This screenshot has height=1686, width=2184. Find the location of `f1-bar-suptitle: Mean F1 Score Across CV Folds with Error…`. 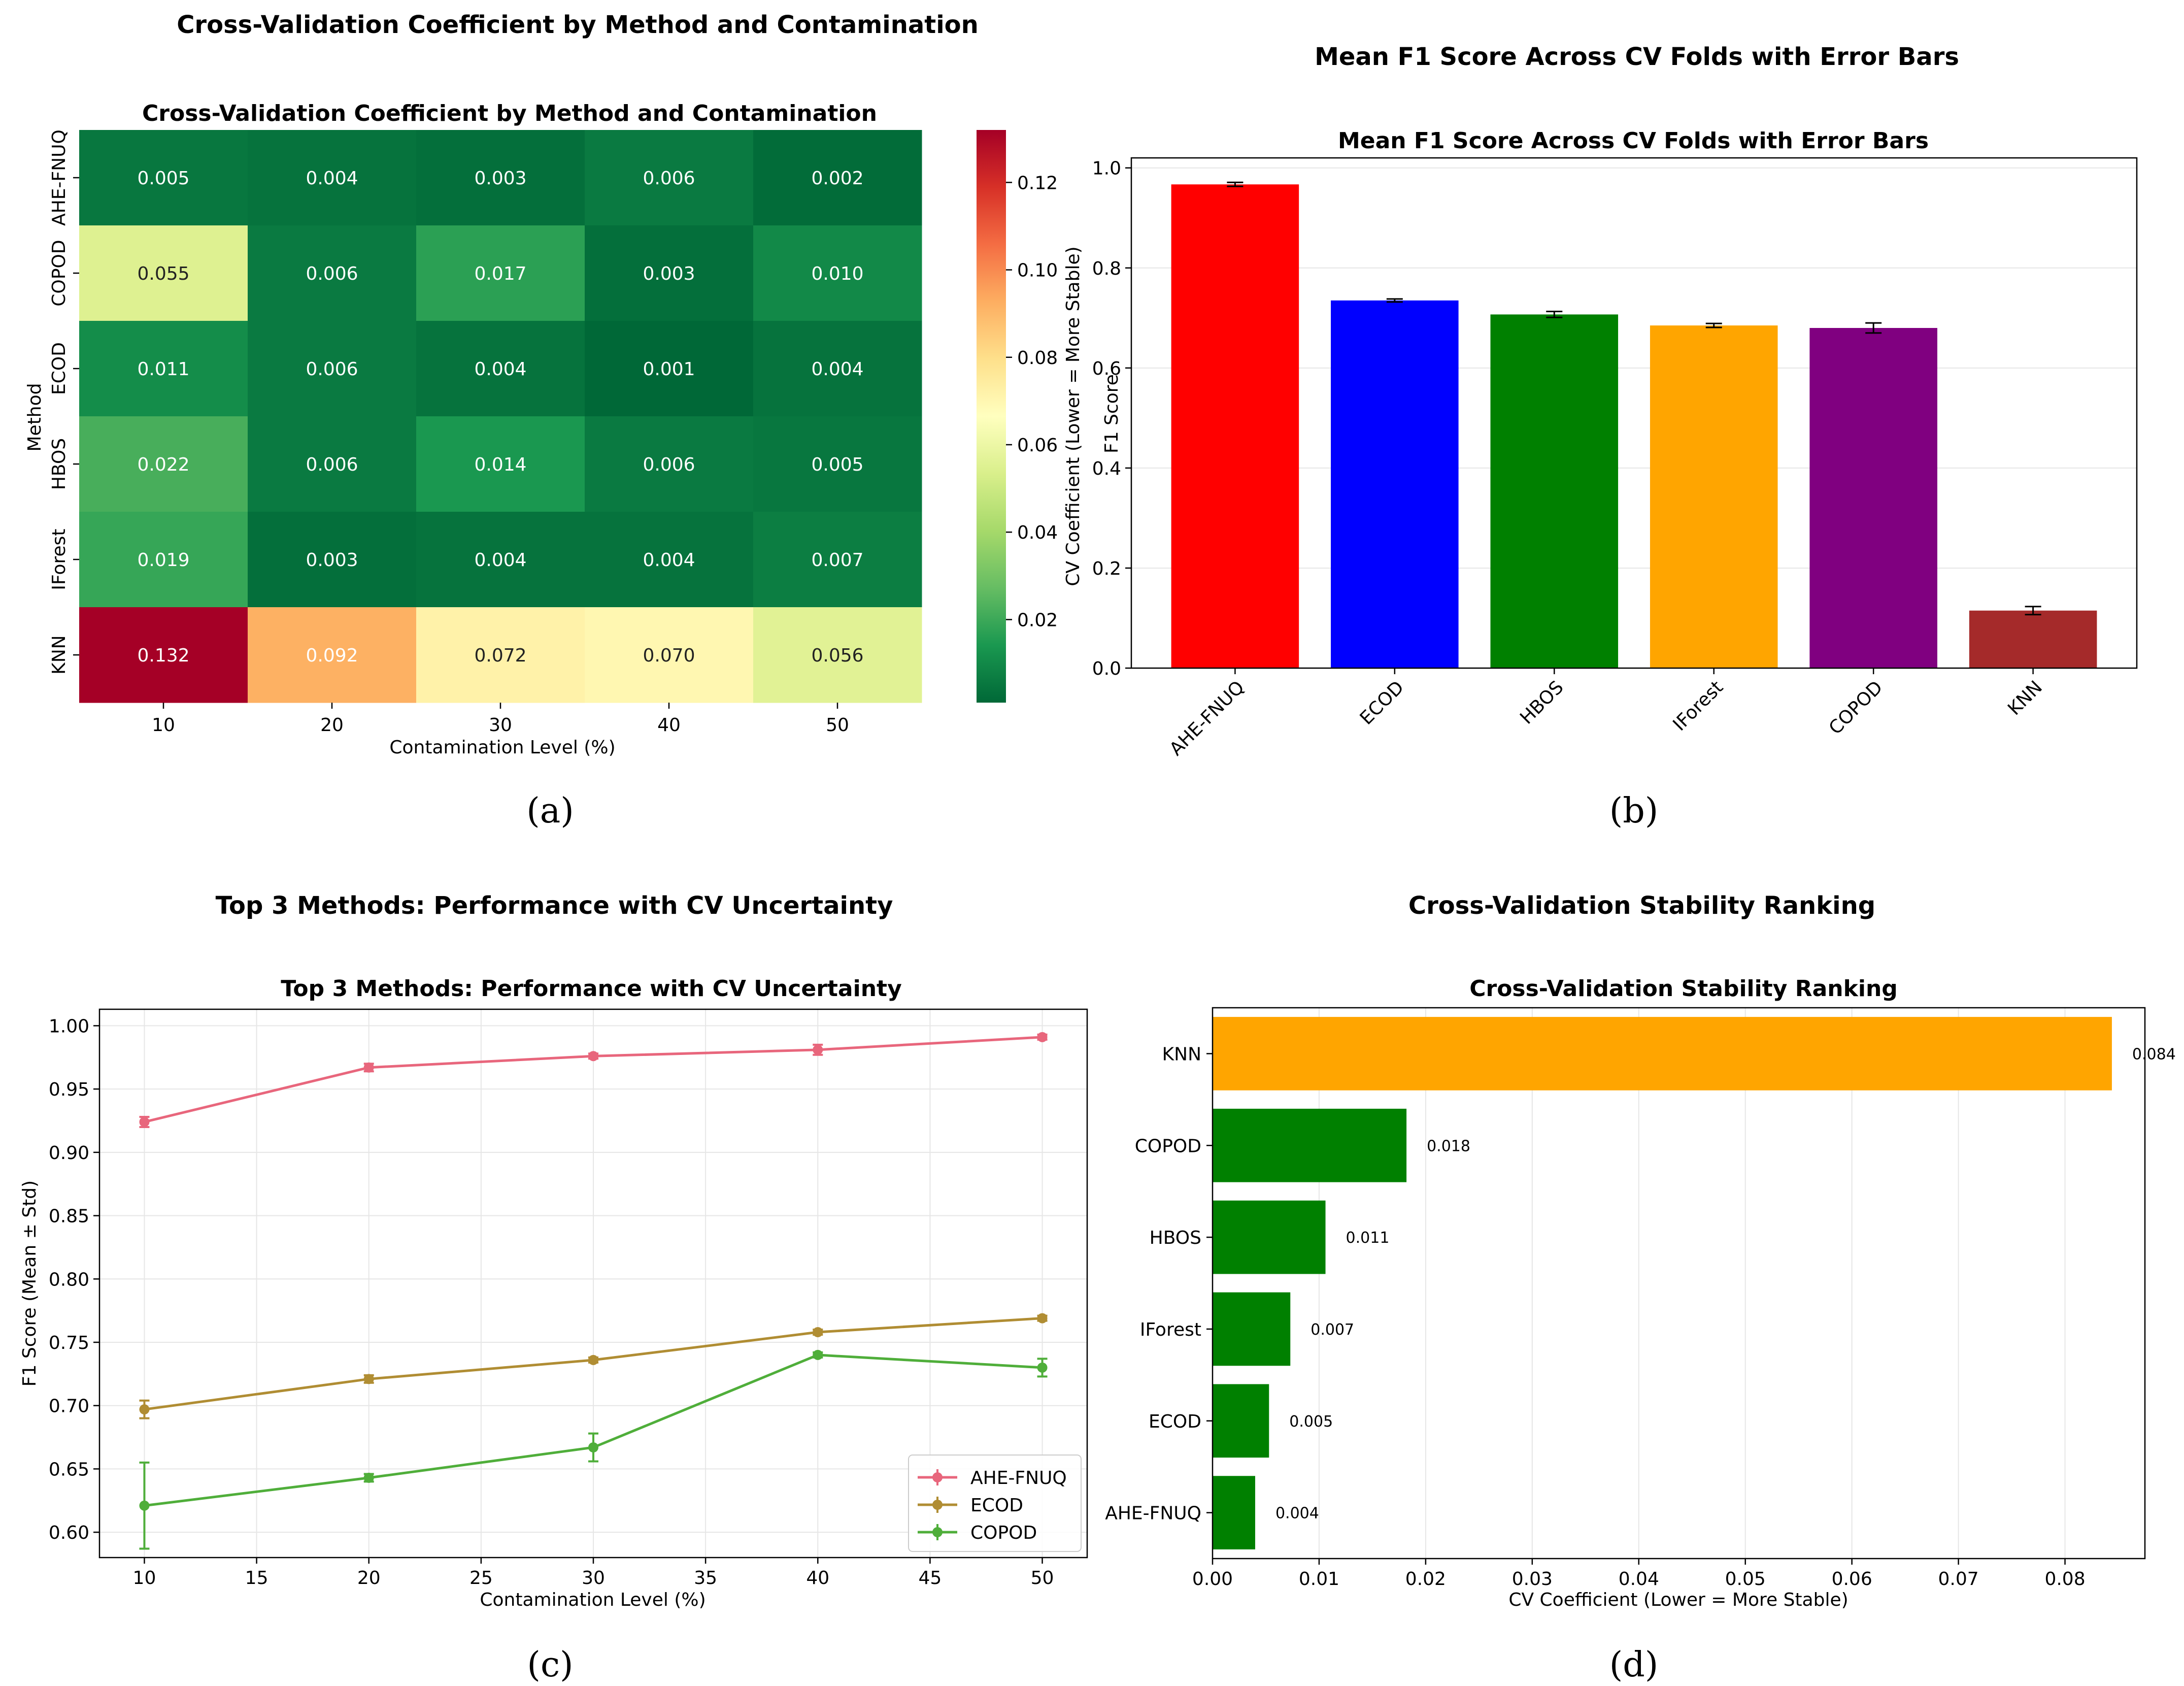

f1-bar-suptitle: Mean F1 Score Across CV Folds with Error… is located at coordinates (1637, 57).